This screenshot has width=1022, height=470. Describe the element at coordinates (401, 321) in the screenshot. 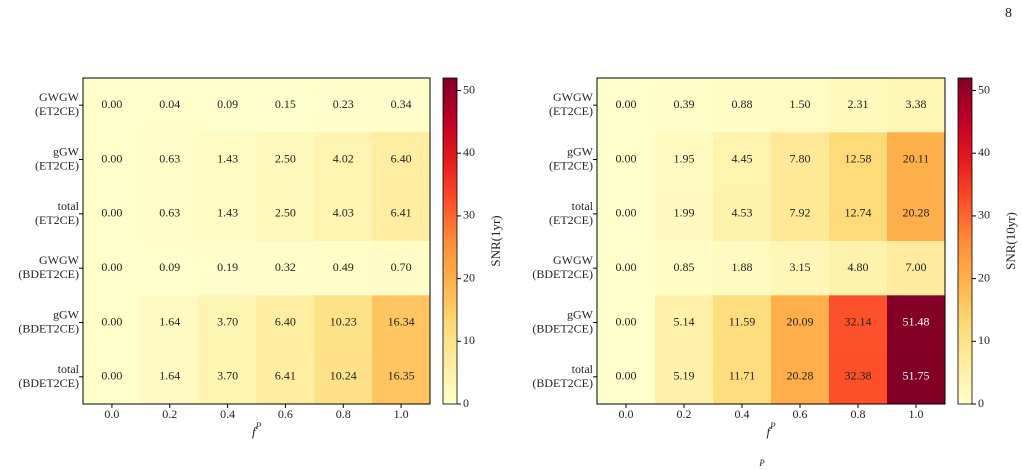

I see `cell-label: 16.34` at that location.